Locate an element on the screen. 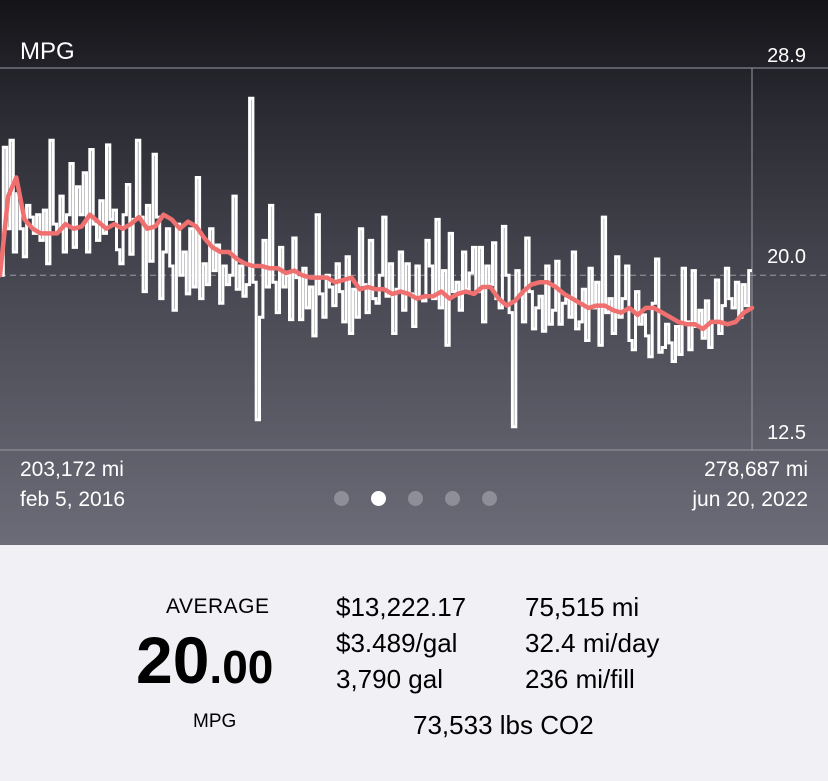  page-indicator is located at coordinates (415, 498).